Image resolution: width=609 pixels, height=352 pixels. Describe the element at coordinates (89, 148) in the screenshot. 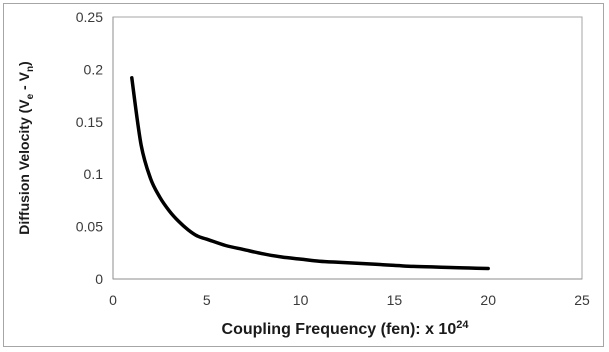

I see `y-tick-labels: 0 0.05 0.1 0.15 0.2 0.25` at that location.